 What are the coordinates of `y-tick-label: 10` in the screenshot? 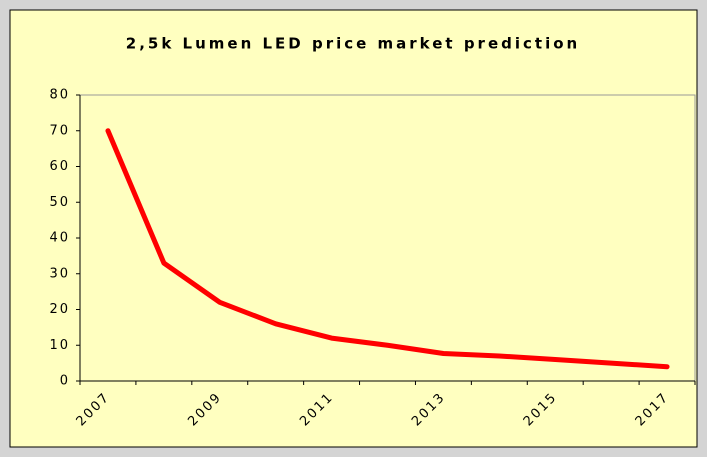 It's located at (59, 345).